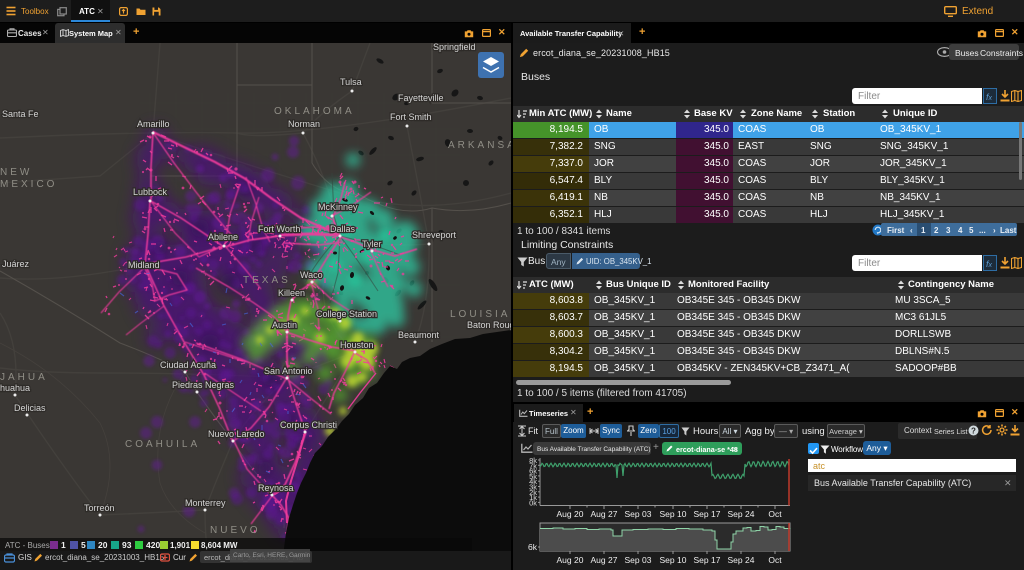  Describe the element at coordinates (421, 98) in the screenshot. I see `svg-text: Fayetteville` at that location.